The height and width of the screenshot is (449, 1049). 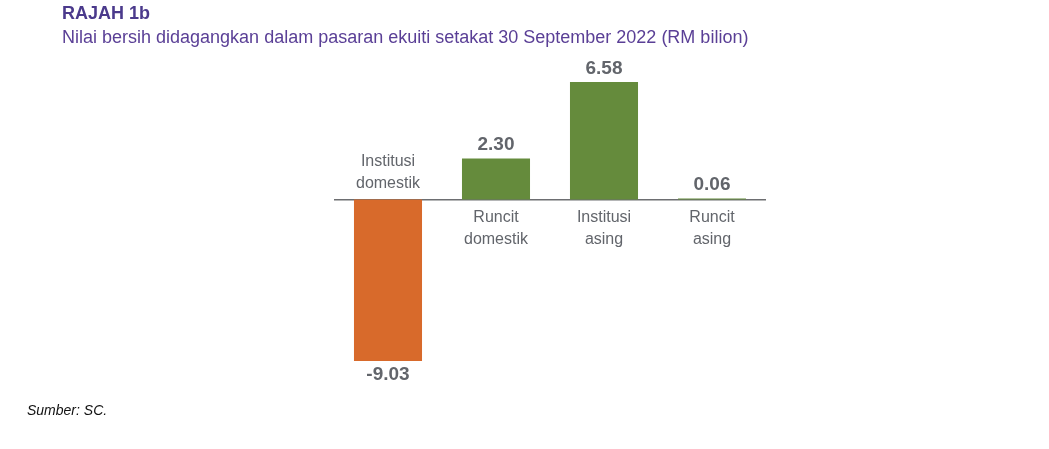 What do you see at coordinates (388, 172) in the screenshot?
I see `x-tick-label: Institusi domestik` at bounding box center [388, 172].